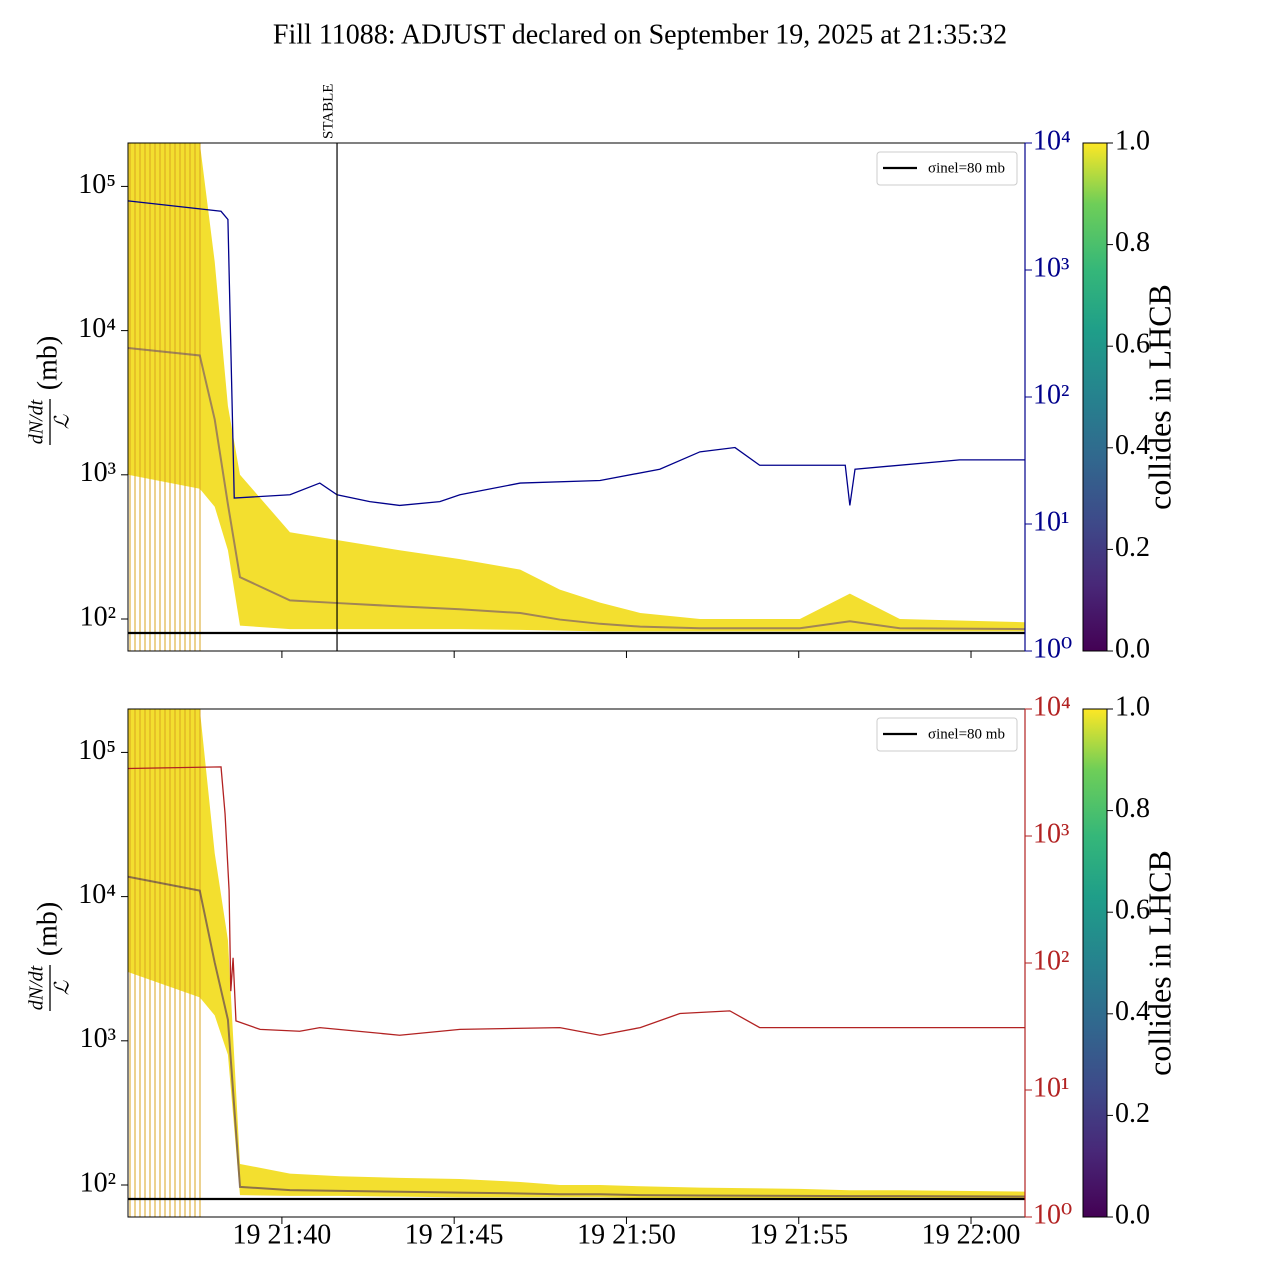 The image size is (1280, 1280). Describe the element at coordinates (971, 1234) in the screenshot. I see `x-tick-label: 19 22:00` at that location.